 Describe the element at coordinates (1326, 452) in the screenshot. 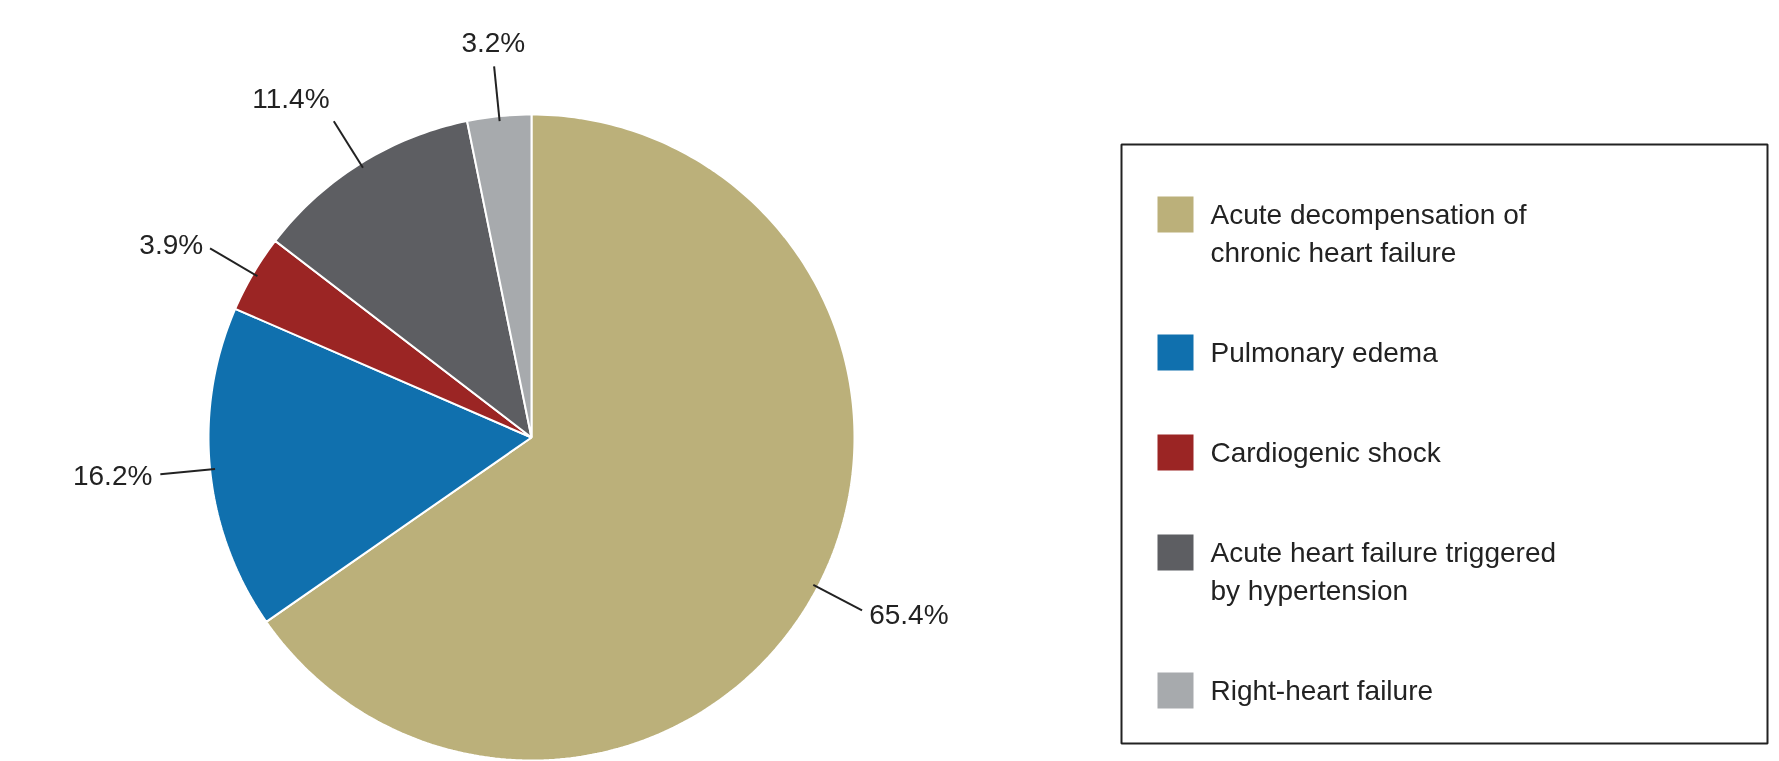

I see `legend-label: Cardiogenic shock` at that location.